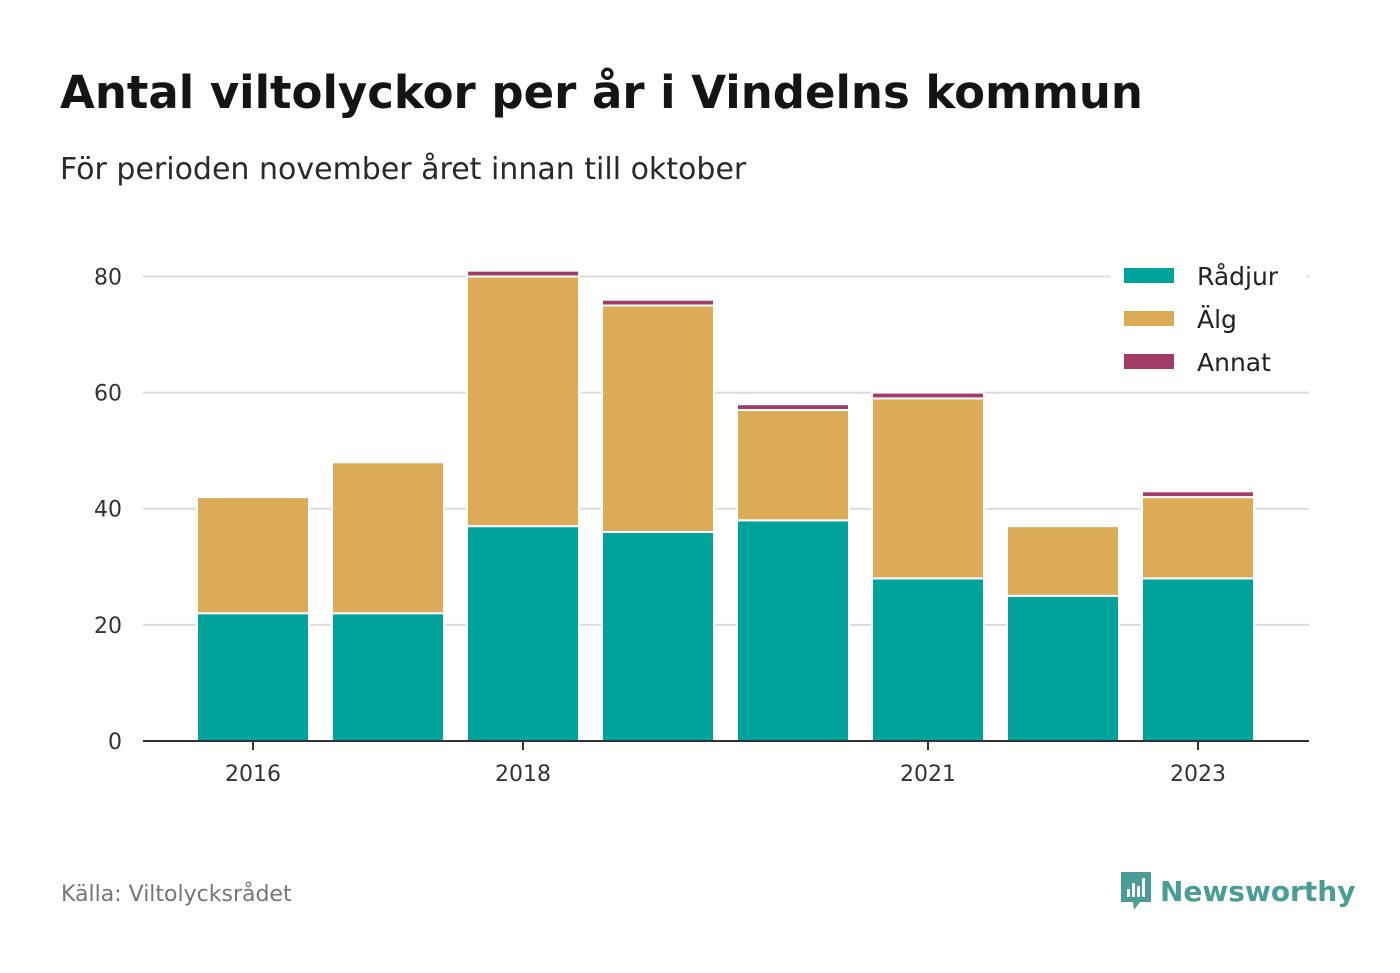 The height and width of the screenshot is (973, 1400). I want to click on legend-label: Annat, so click(1234, 362).